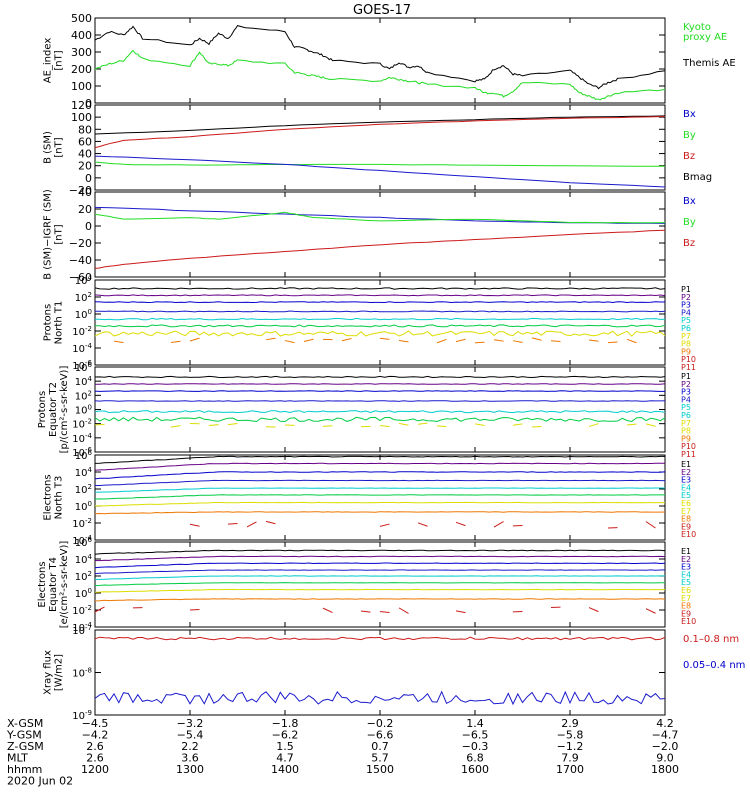  What do you see at coordinates (84, 472) in the screenshot?
I see `y-tick-label-elec3-1: 10⁴` at bounding box center [84, 472].